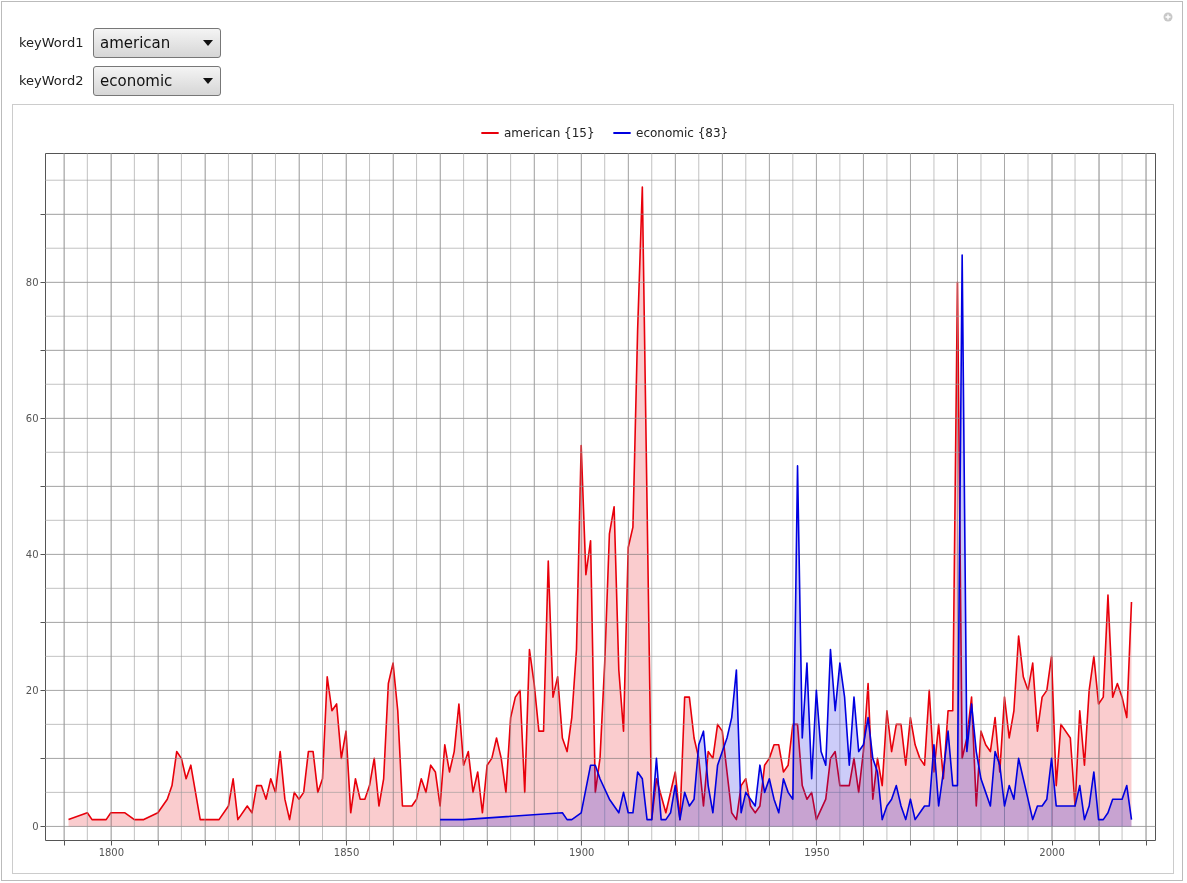 This screenshot has height=883, width=1187. I want to click on text: keyWord1, so click(51, 43).